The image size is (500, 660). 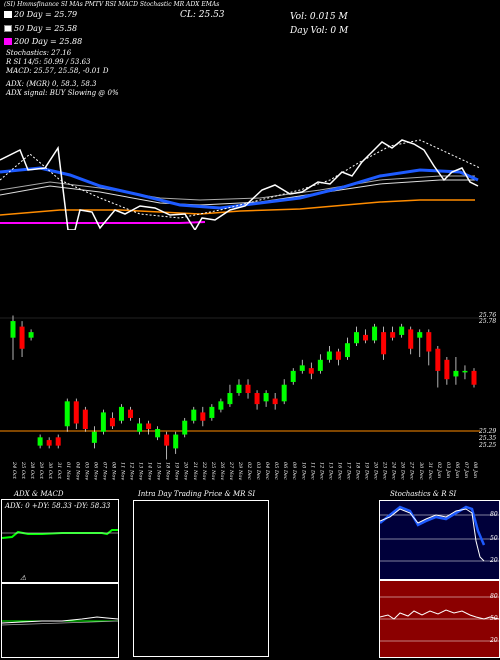 I want to click on date-label: 22 Nov, so click(x=204, y=470).